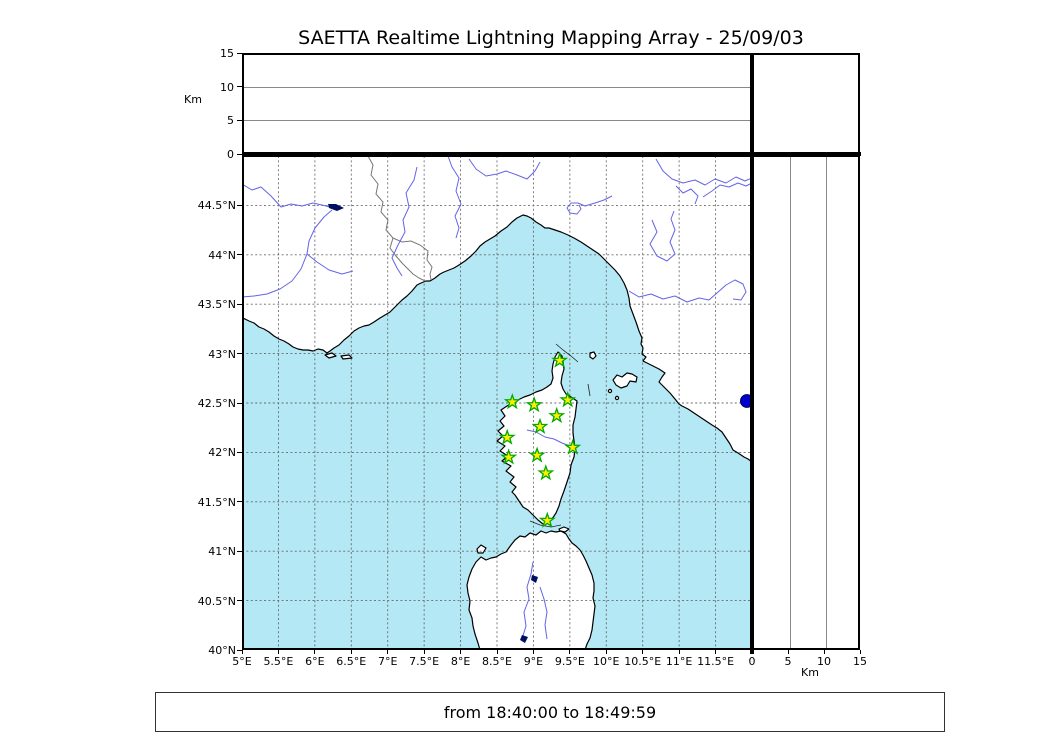 The width and height of the screenshot is (1050, 750). What do you see at coordinates (806, 104) in the screenshot?
I see `corner-panel` at bounding box center [806, 104].